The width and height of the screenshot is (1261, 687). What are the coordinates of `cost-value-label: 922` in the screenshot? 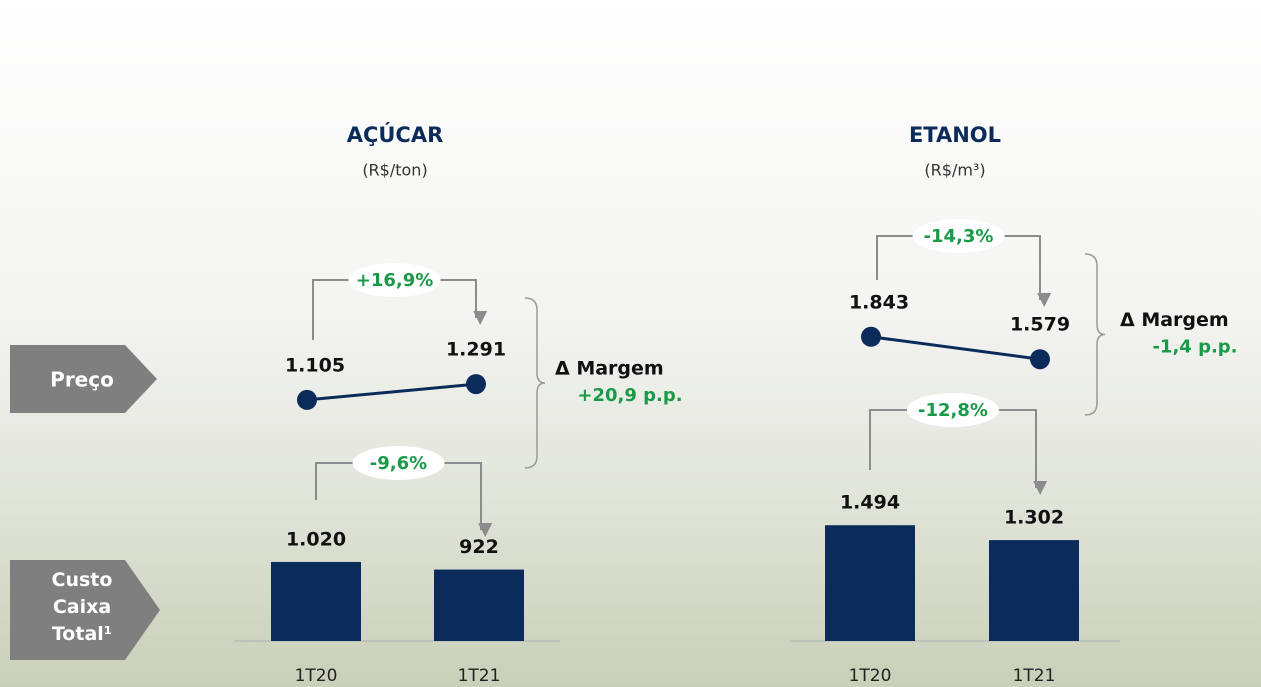 It's located at (479, 547).